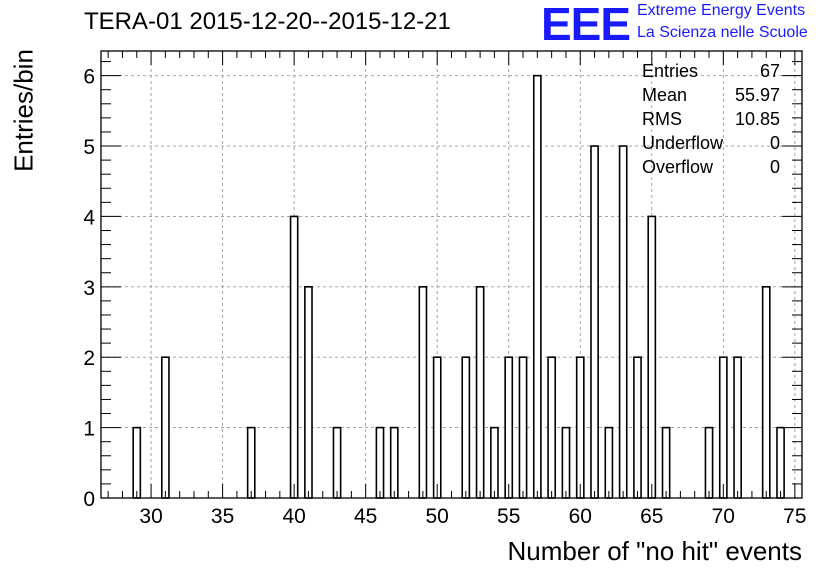  What do you see at coordinates (89, 499) in the screenshot?
I see `y-tick-label: 0` at bounding box center [89, 499].